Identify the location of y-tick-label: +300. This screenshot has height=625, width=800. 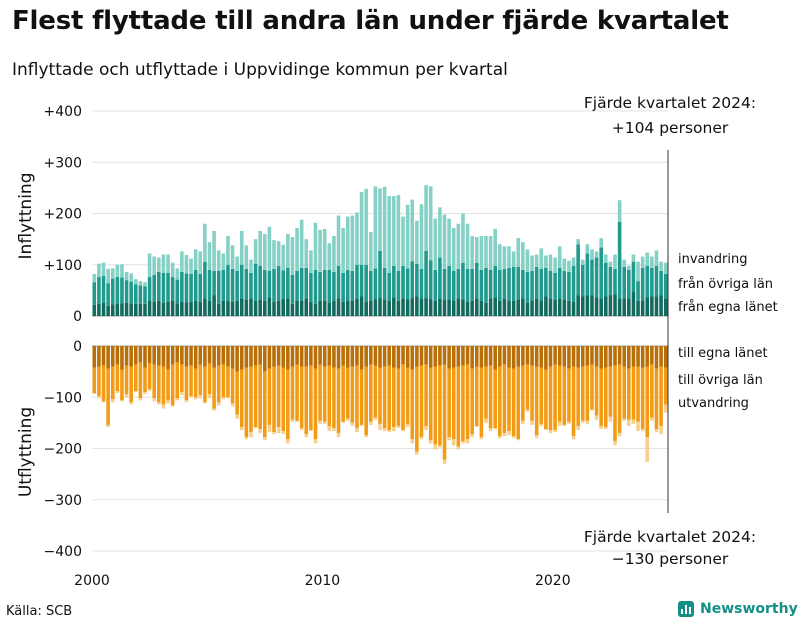
(63, 163).